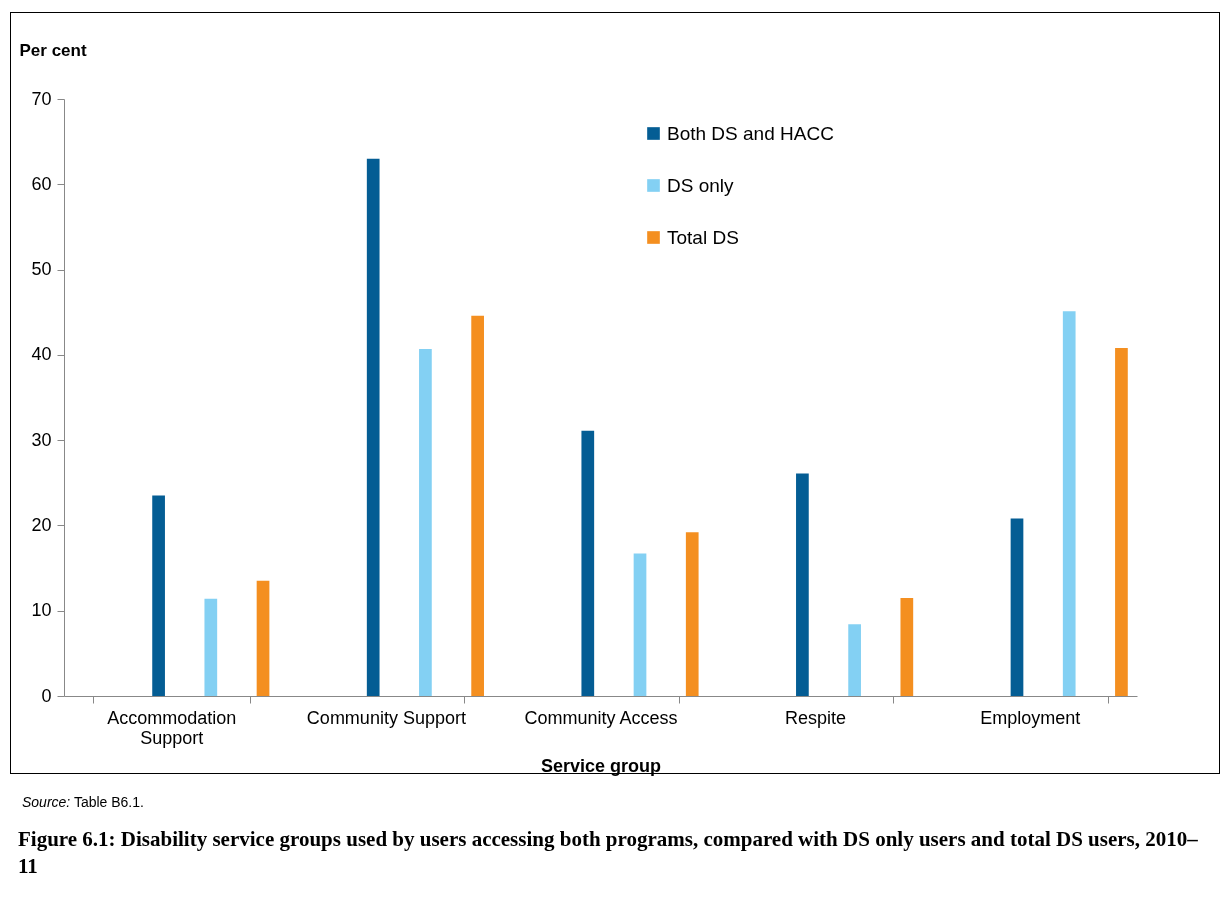 The image size is (1222, 904). What do you see at coordinates (1030, 717) in the screenshot?
I see `x-tick-label: Employment` at bounding box center [1030, 717].